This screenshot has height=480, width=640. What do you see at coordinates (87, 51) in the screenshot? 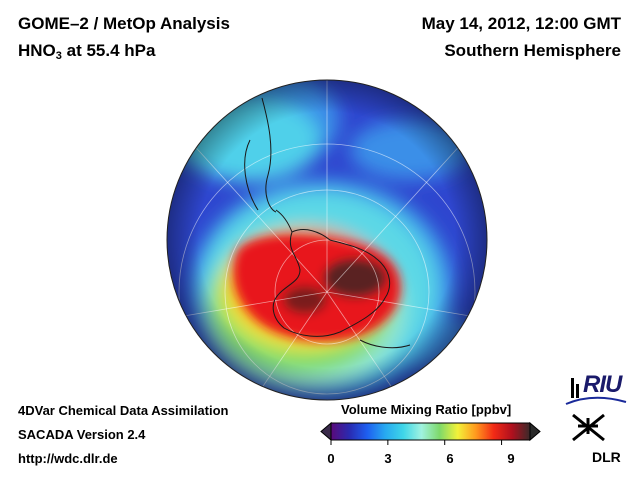
I see `species-label: HNO3 at 55.4 hPa` at bounding box center [87, 51].